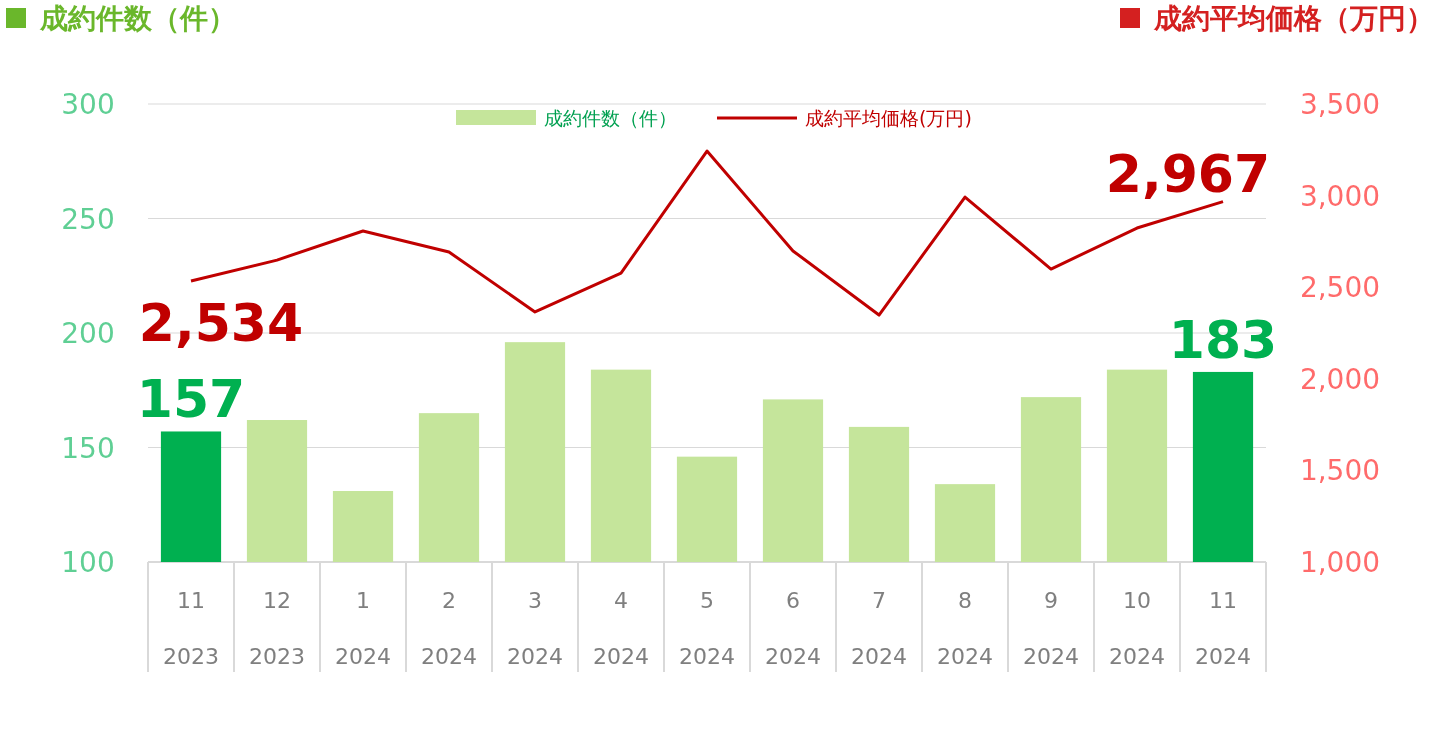  Describe the element at coordinates (277, 628) in the screenshot. I see `category-label: 12 2023` at that location.